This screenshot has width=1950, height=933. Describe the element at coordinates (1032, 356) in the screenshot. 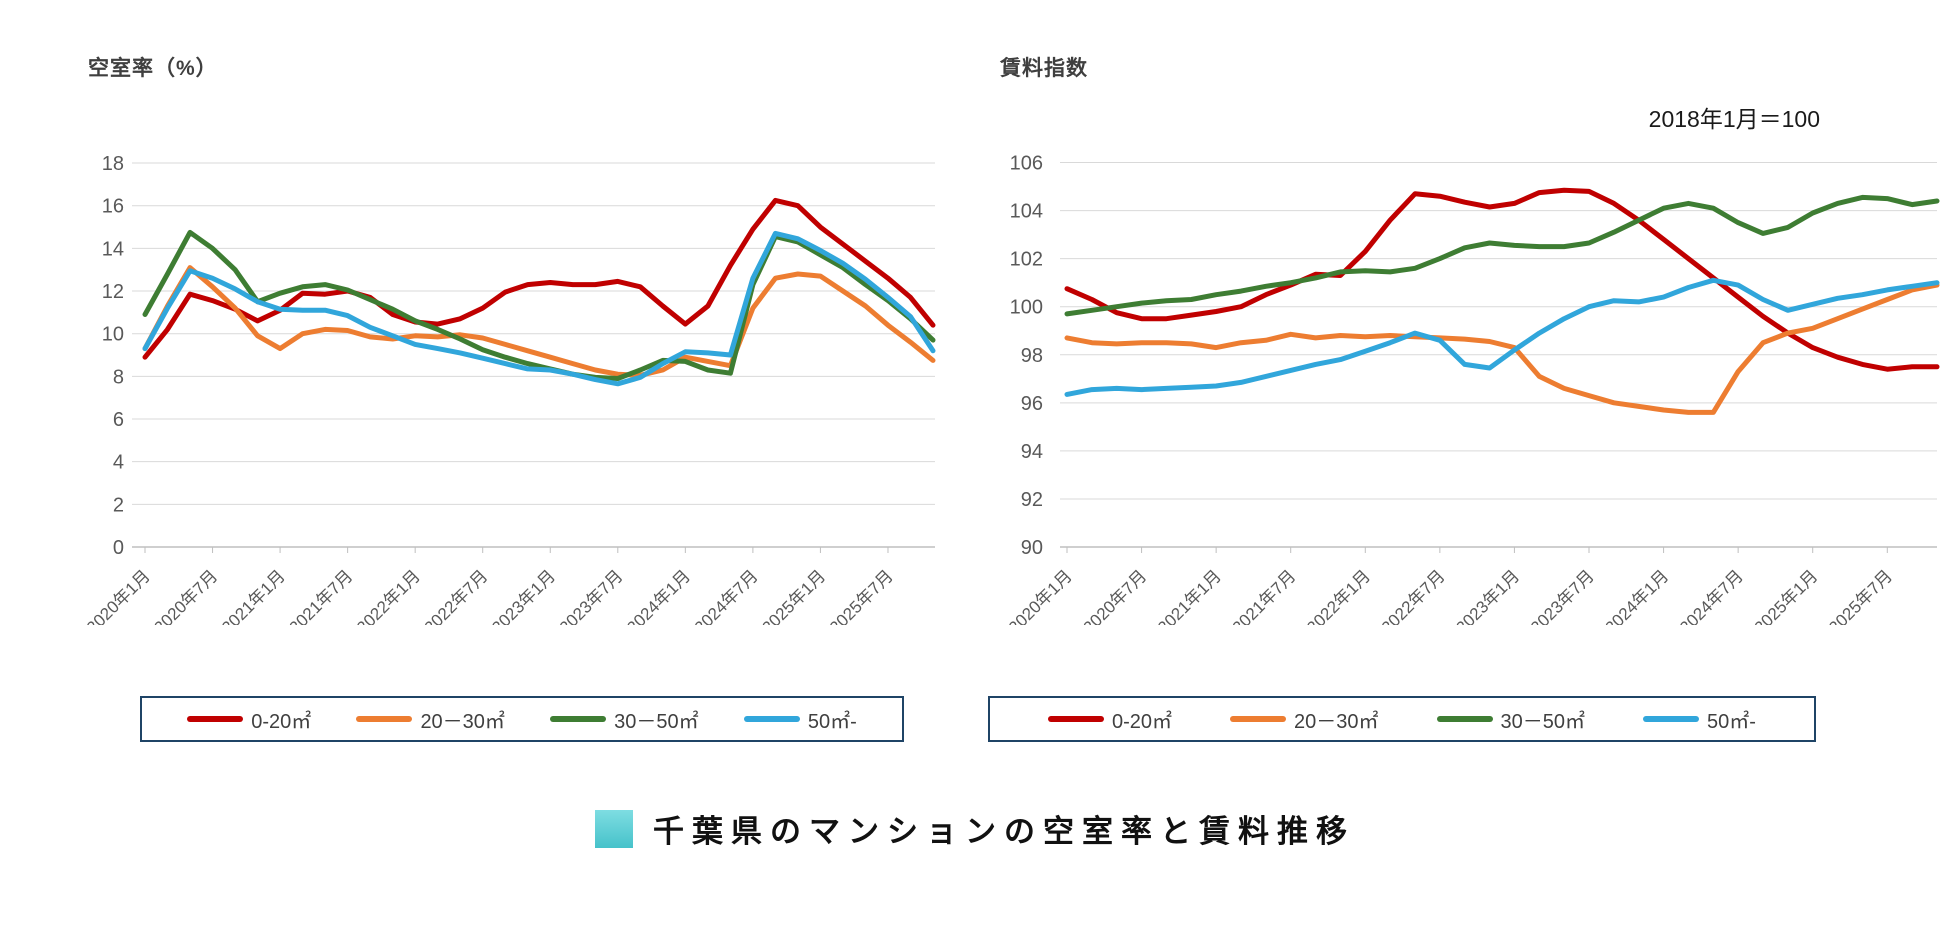

I see `y-axis-tick-label: 98` at that location.